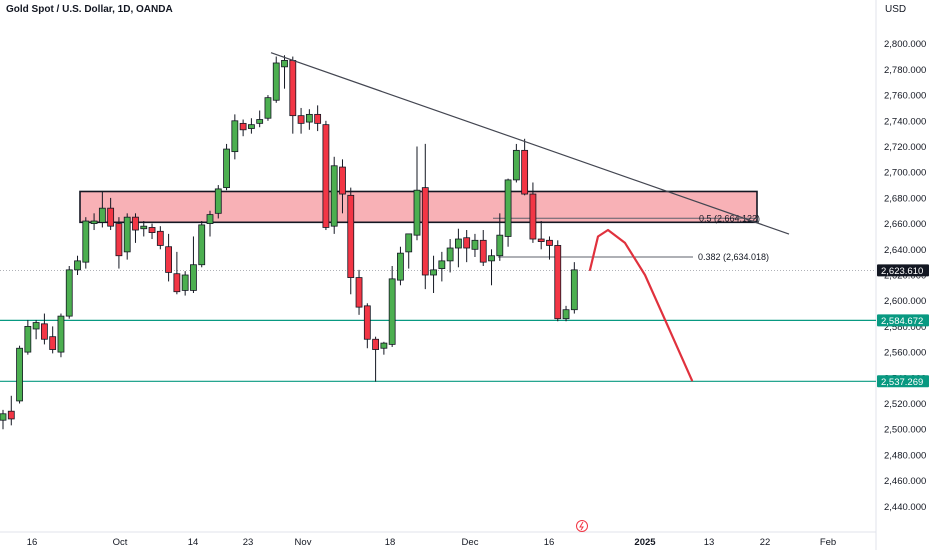 Image resolution: width=932 pixels, height=550 pixels. What do you see at coordinates (709, 542) in the screenshot?
I see `date-tick-label: 13` at bounding box center [709, 542].